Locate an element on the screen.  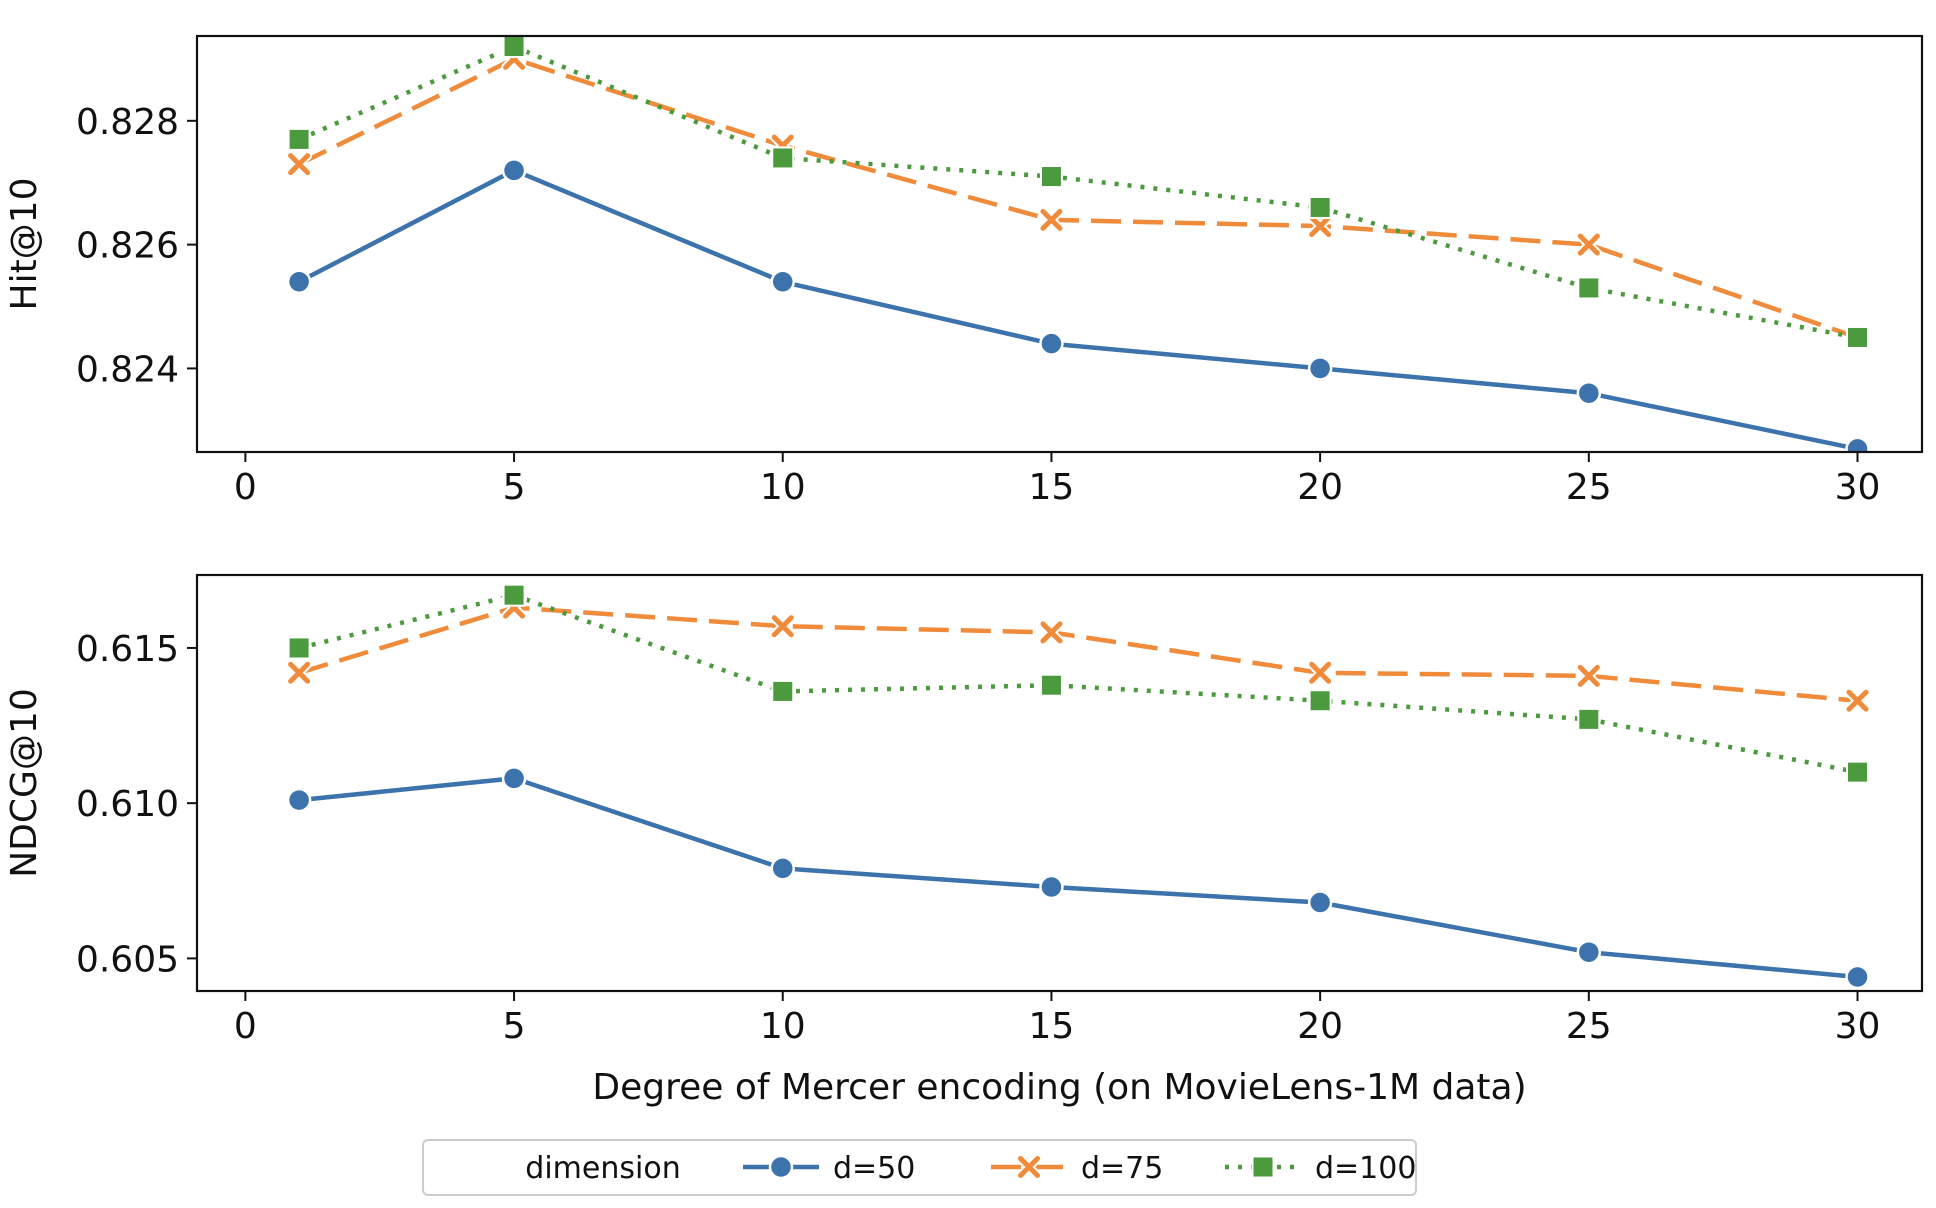
legend-label: d=75 is located at coordinates (1122, 1168).